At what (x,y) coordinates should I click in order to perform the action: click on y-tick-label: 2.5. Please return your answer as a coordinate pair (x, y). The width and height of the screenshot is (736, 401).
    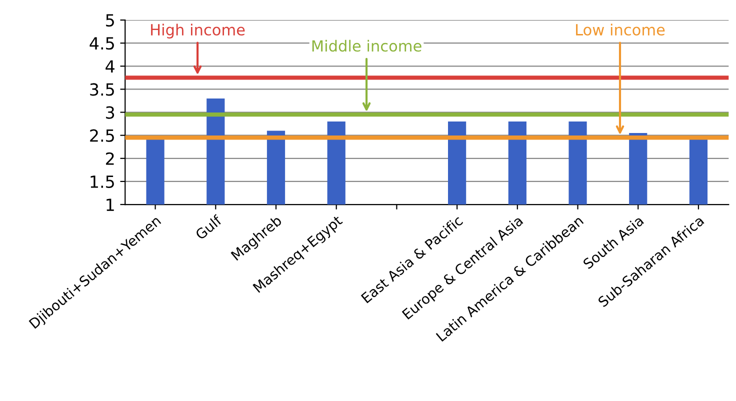
    Looking at the image, I should click on (102, 135).